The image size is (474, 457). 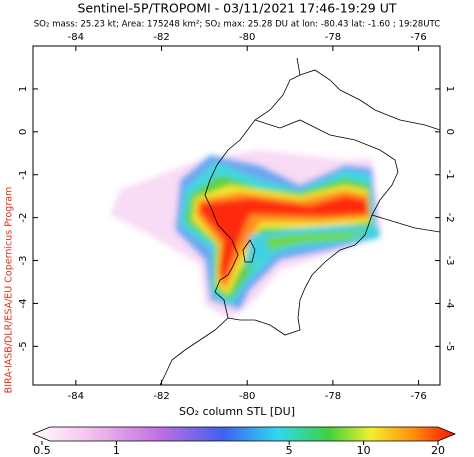 I want to click on colorbar-tick-label: 0.5, so click(x=42, y=450).